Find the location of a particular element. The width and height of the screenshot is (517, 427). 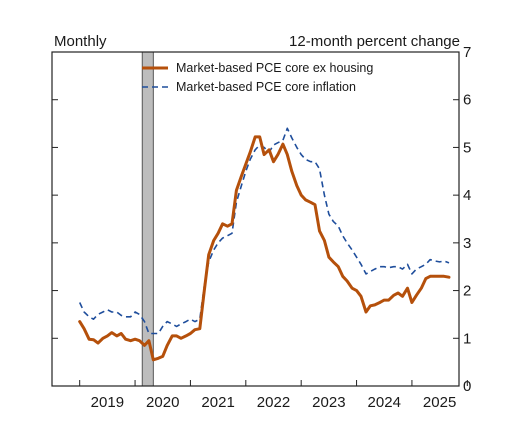

legend-label: Market-based PCE core inflation is located at coordinates (266, 87).